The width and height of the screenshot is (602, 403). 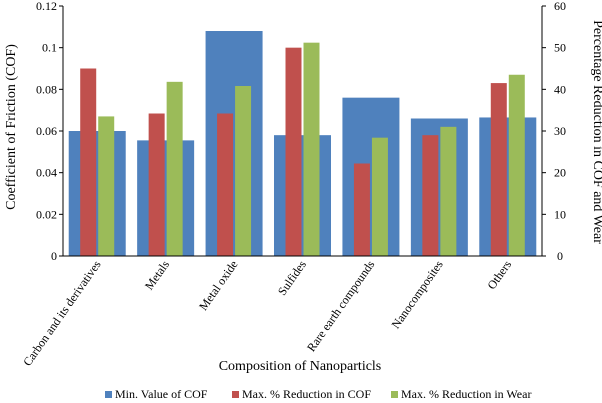 I want to click on category-label: Others, so click(x=499, y=274).